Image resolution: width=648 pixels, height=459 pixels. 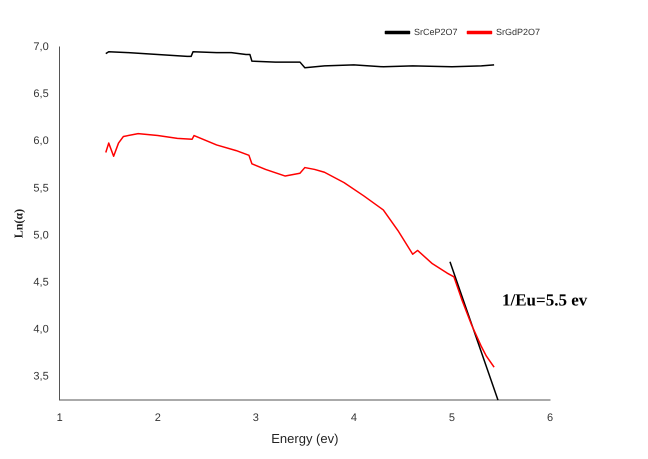 I want to click on annotation: 1/Eu=5.5 ev, so click(x=545, y=300).